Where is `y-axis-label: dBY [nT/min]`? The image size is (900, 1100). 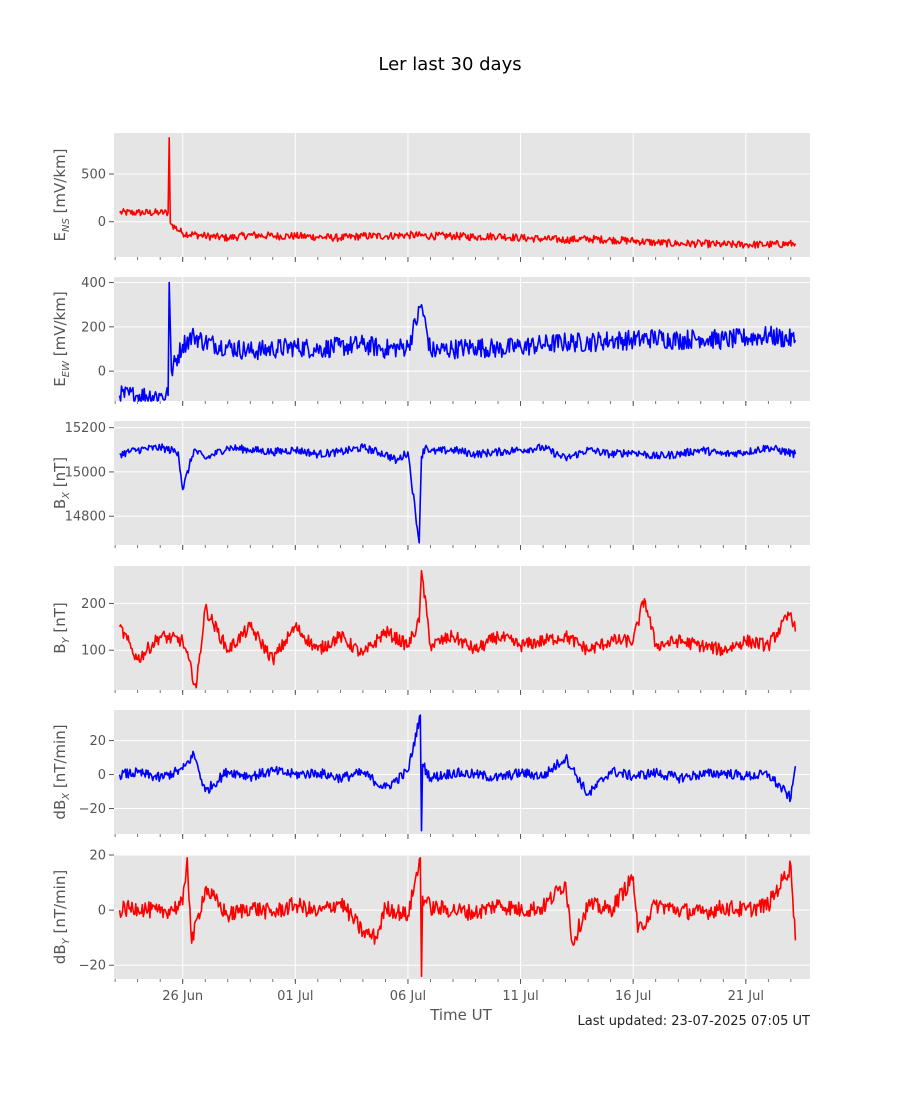
y-axis-label: dBY [nT/min] is located at coordinates (61, 917).